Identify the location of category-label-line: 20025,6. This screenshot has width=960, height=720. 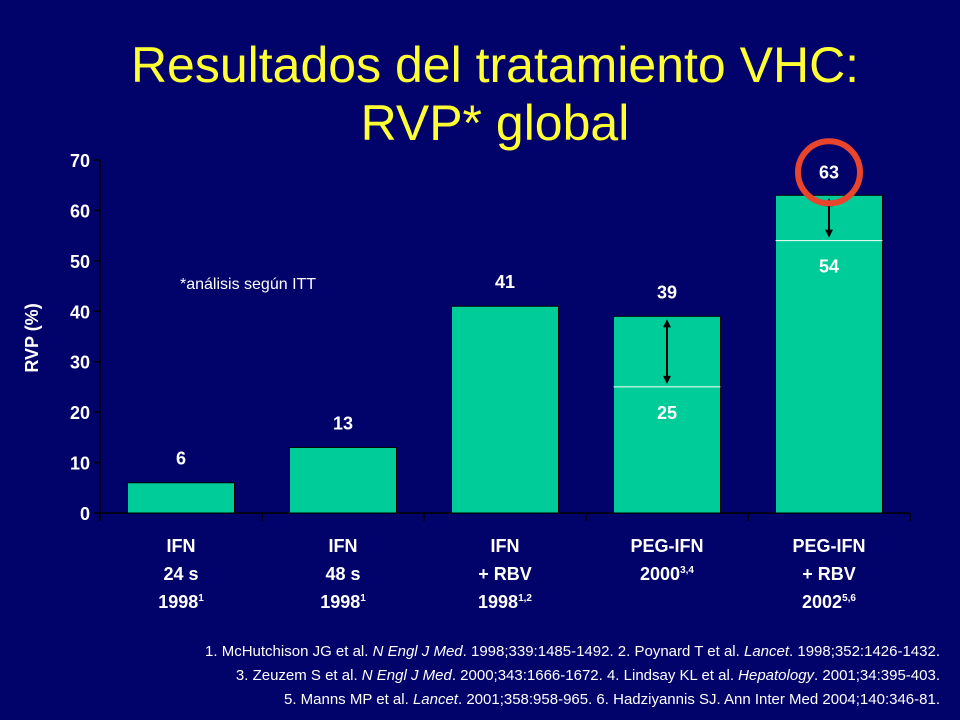
(829, 602).